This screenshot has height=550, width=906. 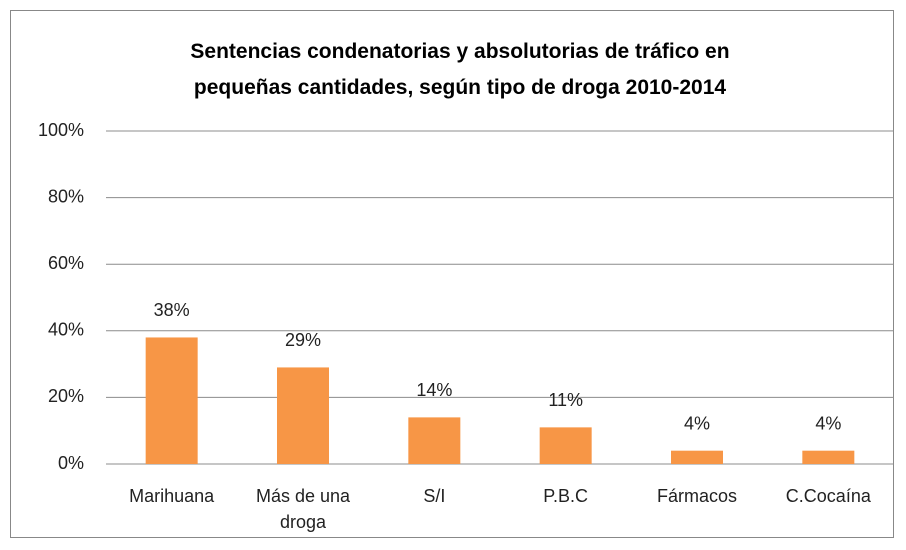 I want to click on x-tick-label: C.Cocaína, so click(x=828, y=496).